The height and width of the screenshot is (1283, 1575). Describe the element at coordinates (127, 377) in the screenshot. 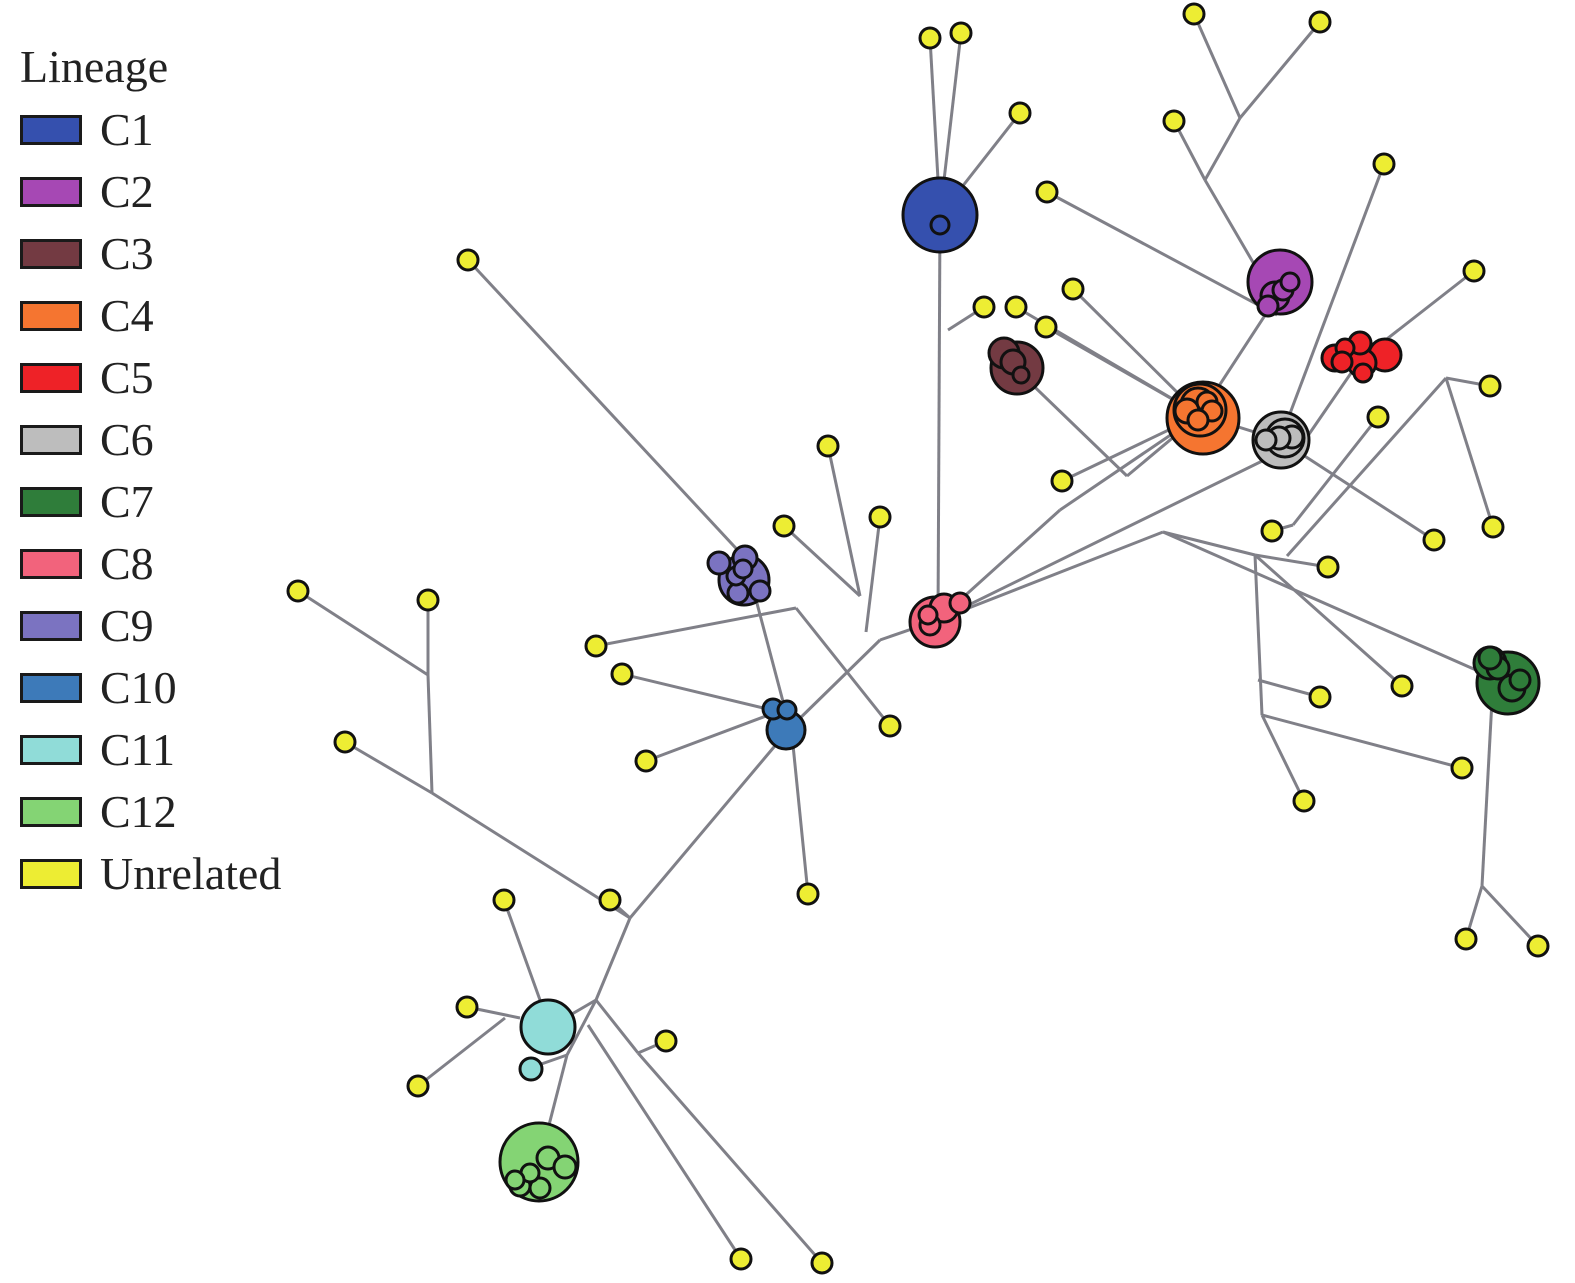

I see `legend-label-c5: C5` at that location.